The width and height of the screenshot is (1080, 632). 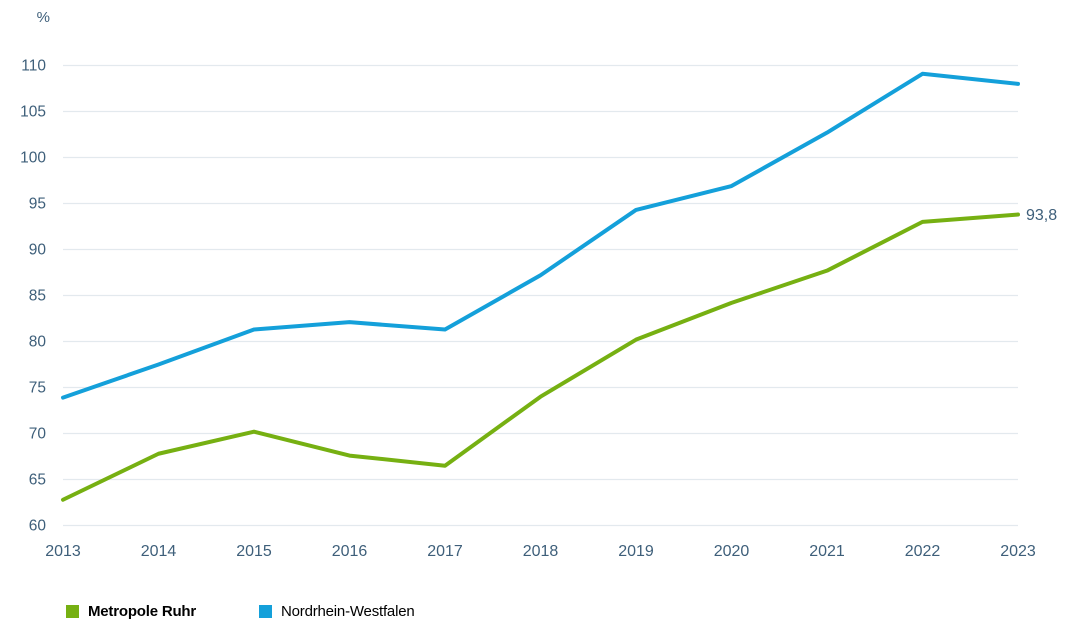 What do you see at coordinates (265, 611) in the screenshot?
I see `legend-swatch-nordrhein-westfalen` at bounding box center [265, 611].